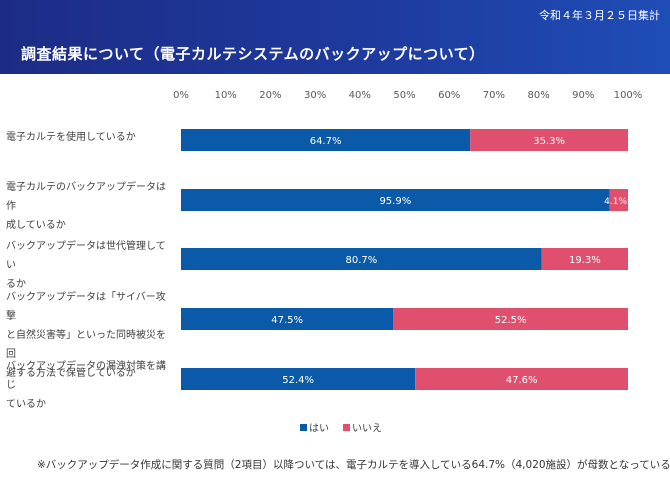 The height and width of the screenshot is (499, 670). Describe the element at coordinates (315, 95) in the screenshot. I see `x-tick-label: 30%` at that location.